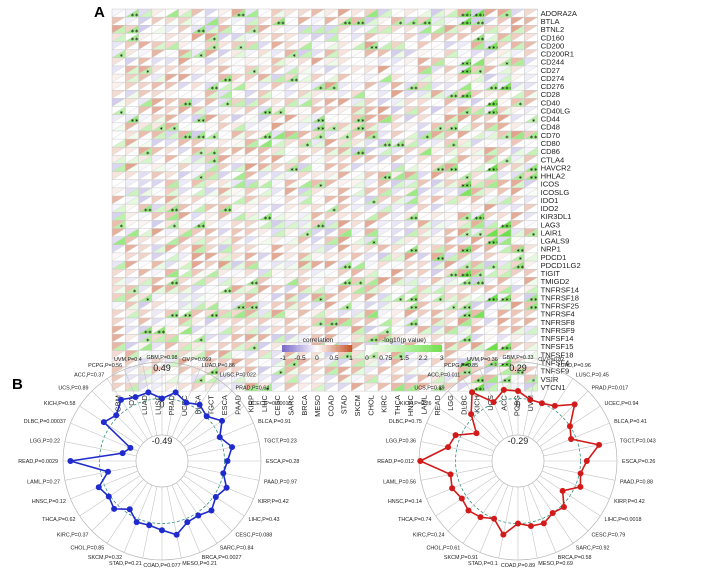  What do you see at coordinates (88, 548) in the screenshot?
I see `radar-category-label: CHOL,P=0.85` at bounding box center [88, 548].